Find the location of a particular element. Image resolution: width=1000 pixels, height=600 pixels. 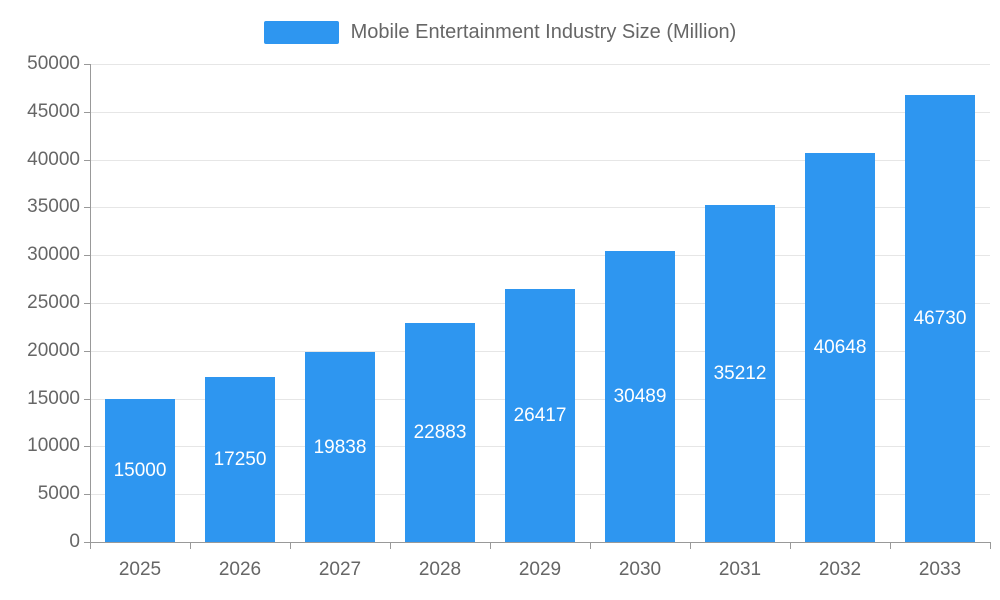

y-tick-label: 10000 is located at coordinates (53, 446).